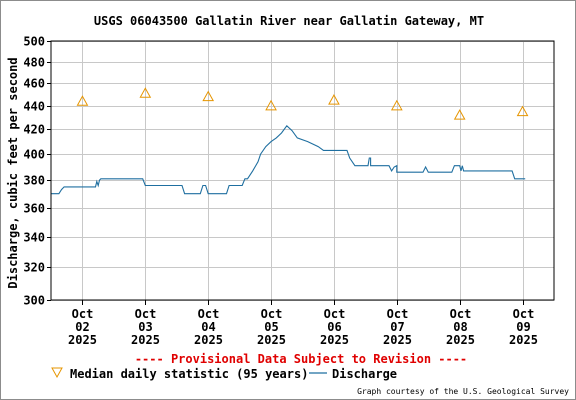  What do you see at coordinates (271, 327) in the screenshot?
I see `x-tick-label: 05` at bounding box center [271, 327].